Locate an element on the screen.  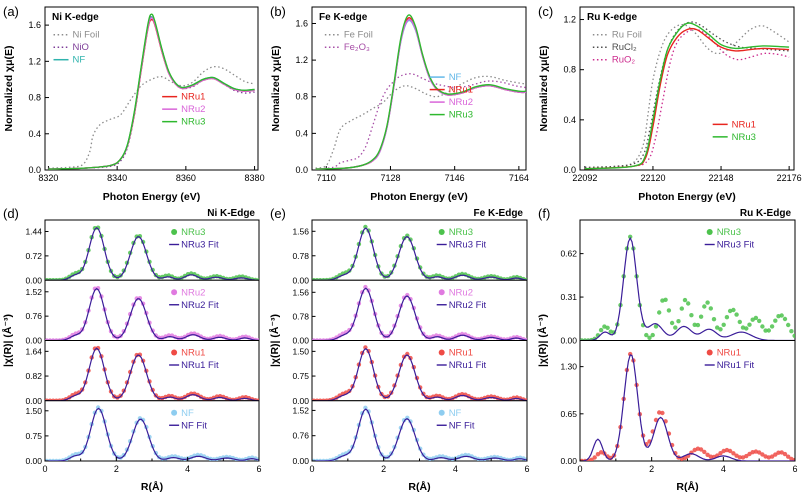
panel-title: Ru K-Edge is located at coordinates (766, 213).